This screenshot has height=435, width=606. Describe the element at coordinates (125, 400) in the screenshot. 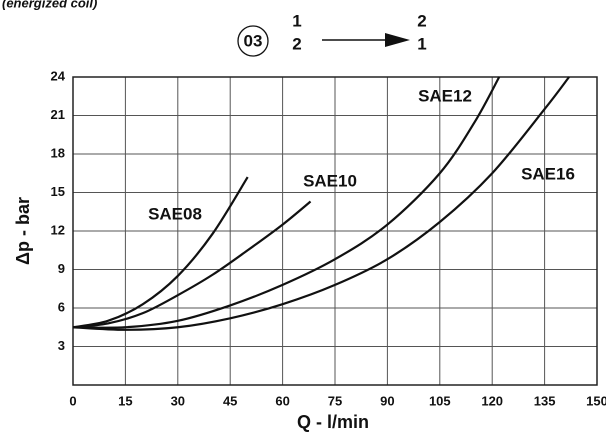

I see `x-tick-label: 15` at that location.